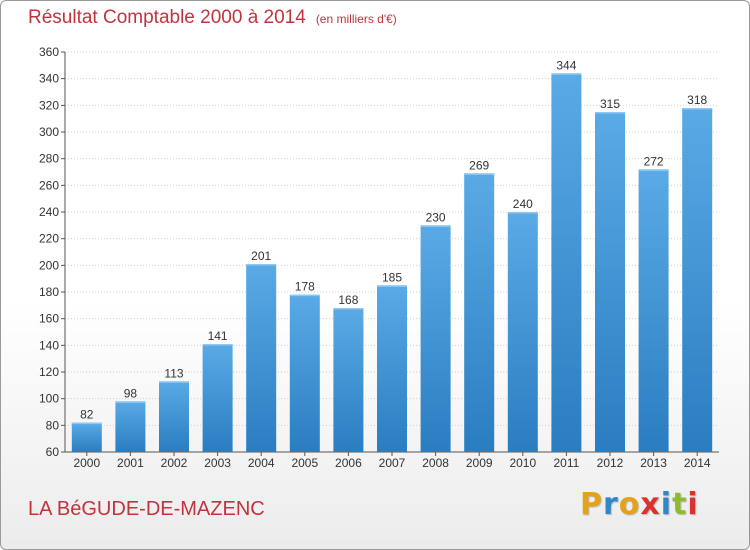  Describe the element at coordinates (49, 292) in the screenshot. I see `y-tick-label: 180` at that location.